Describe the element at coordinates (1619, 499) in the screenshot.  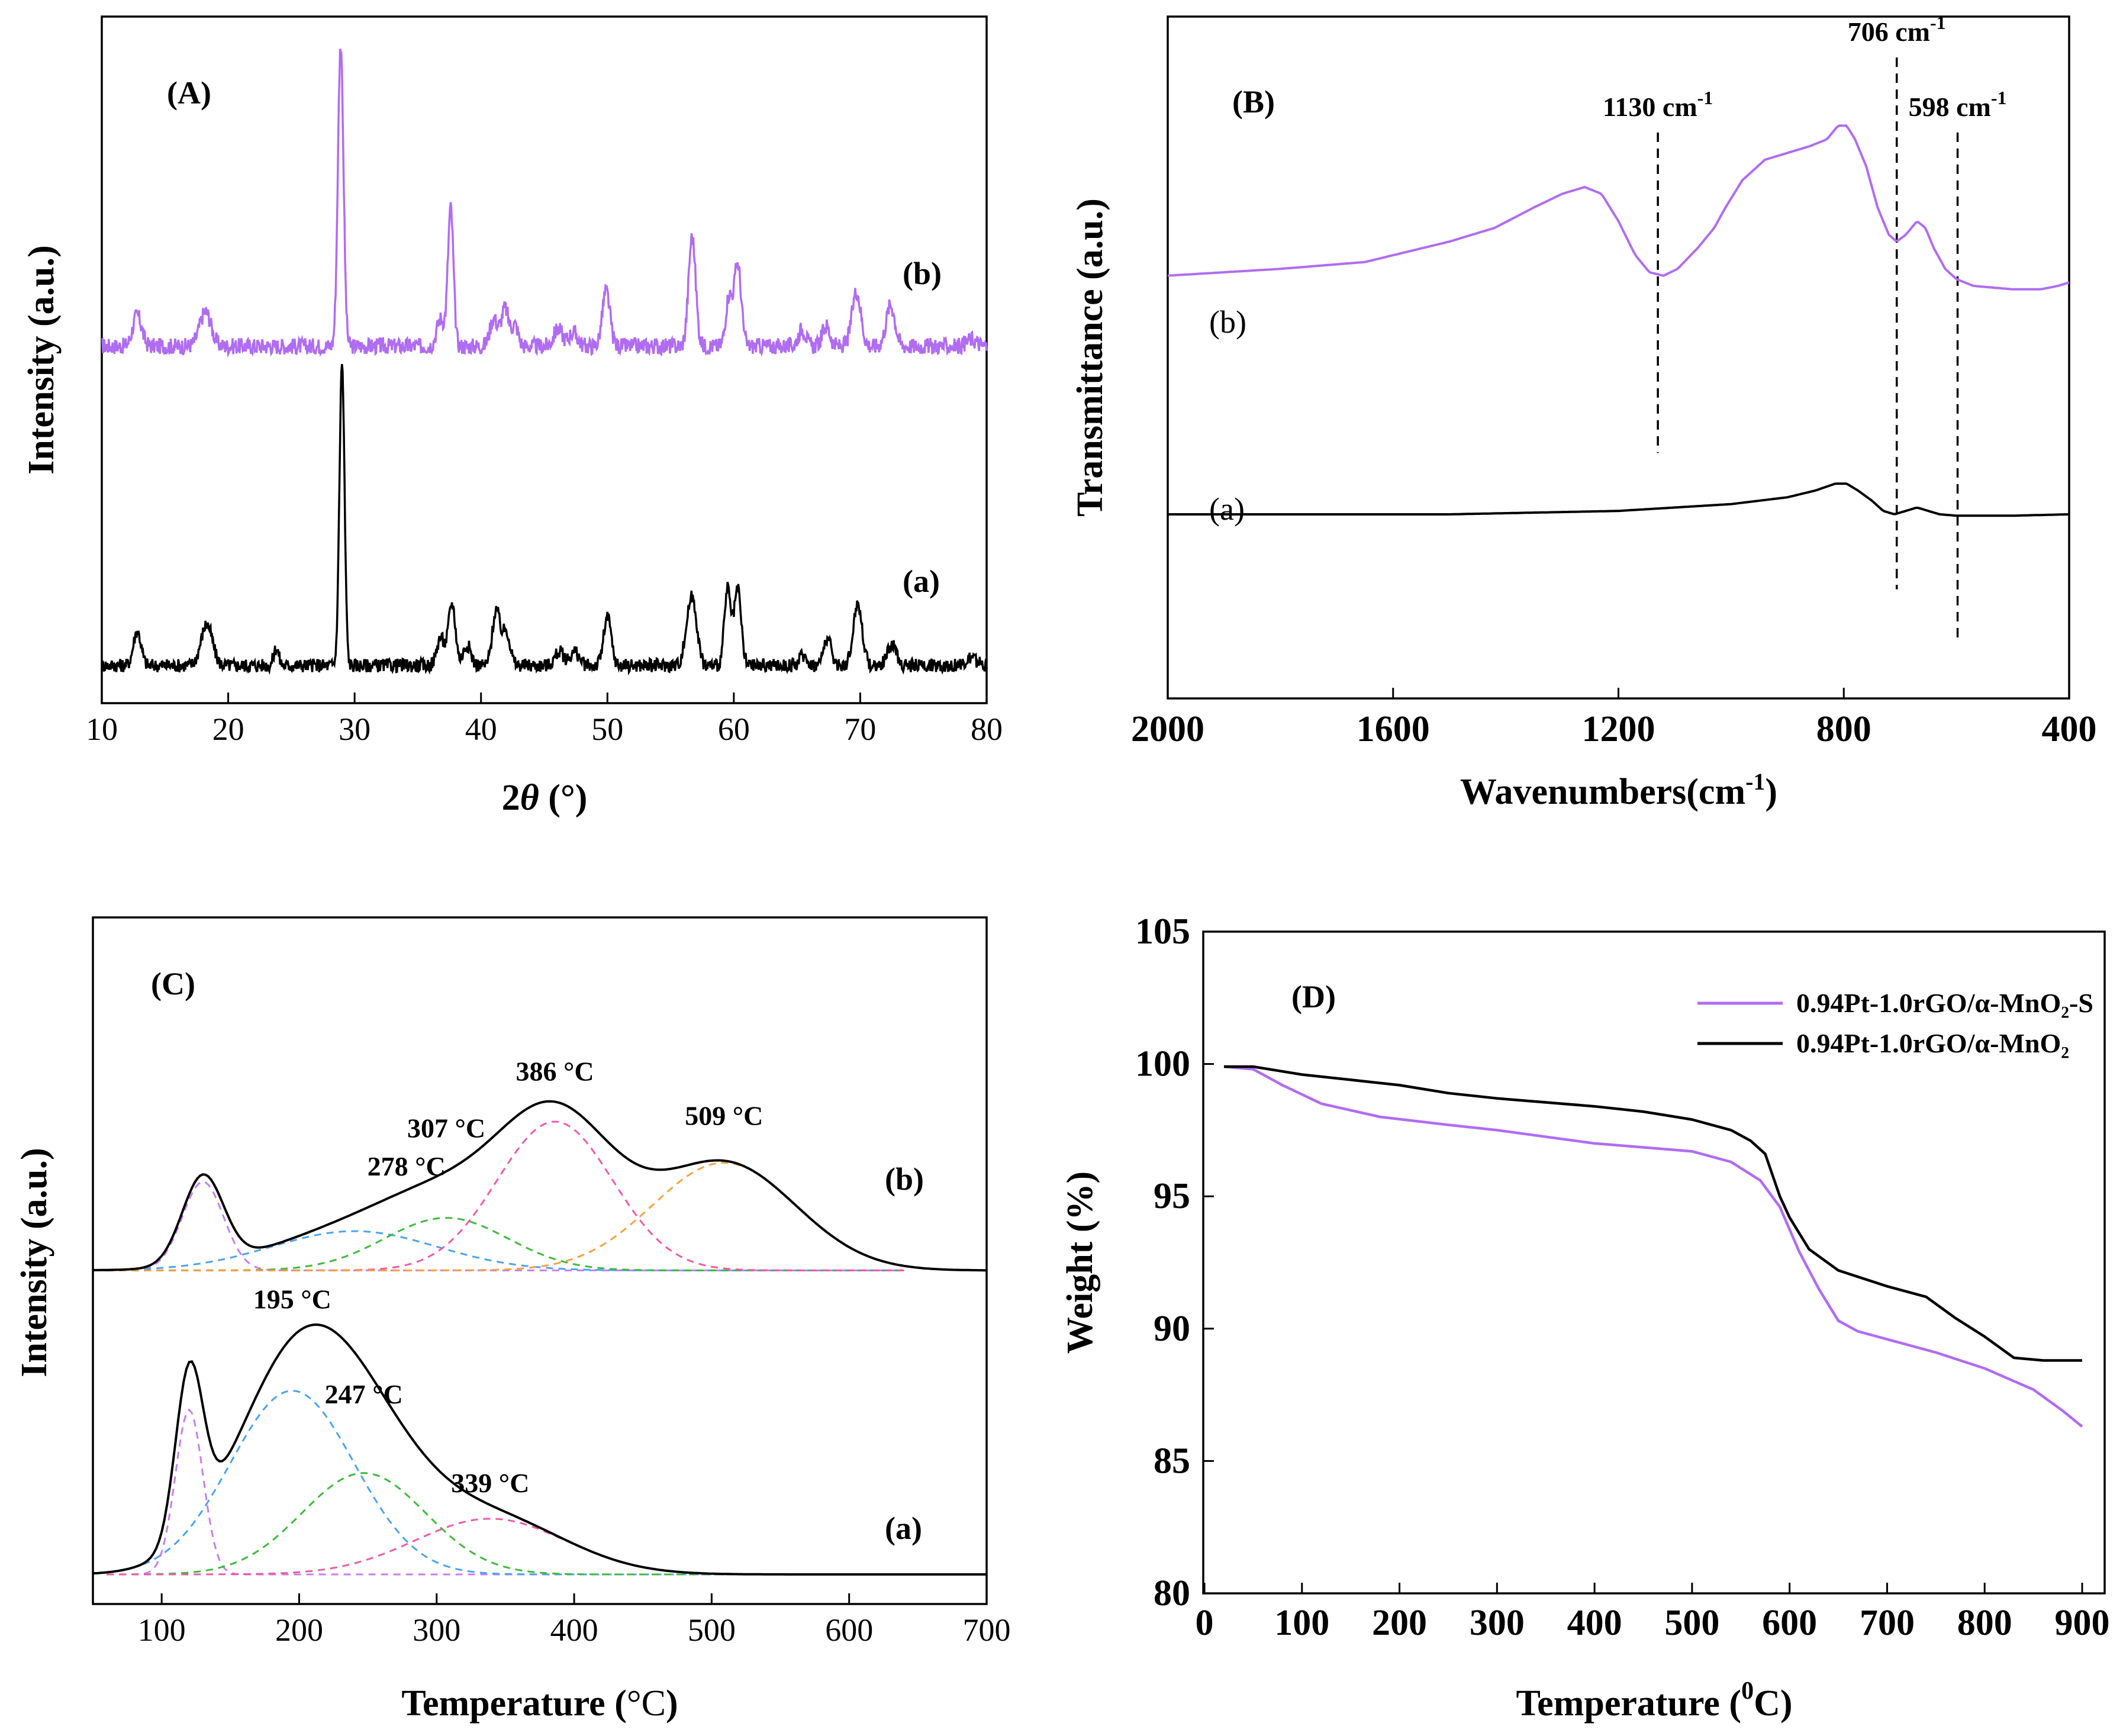
I see `panel-b-series-a` at that location.